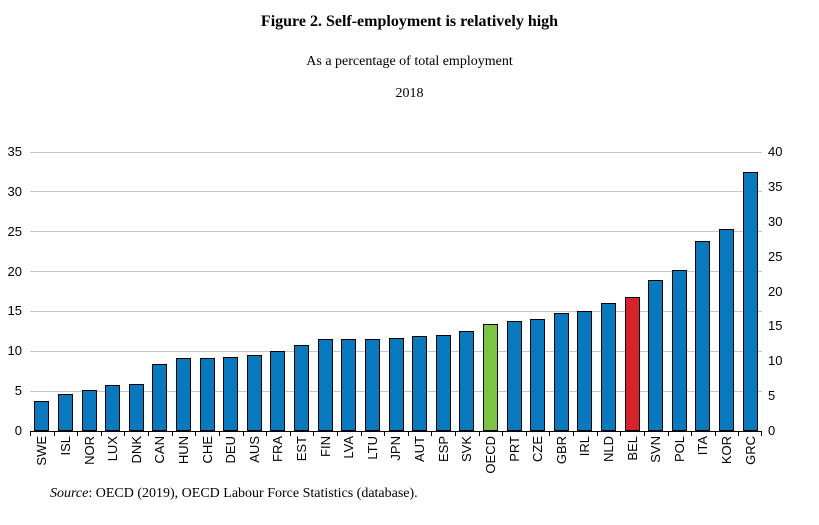  I want to click on x-label-text: NOR, so click(89, 450).